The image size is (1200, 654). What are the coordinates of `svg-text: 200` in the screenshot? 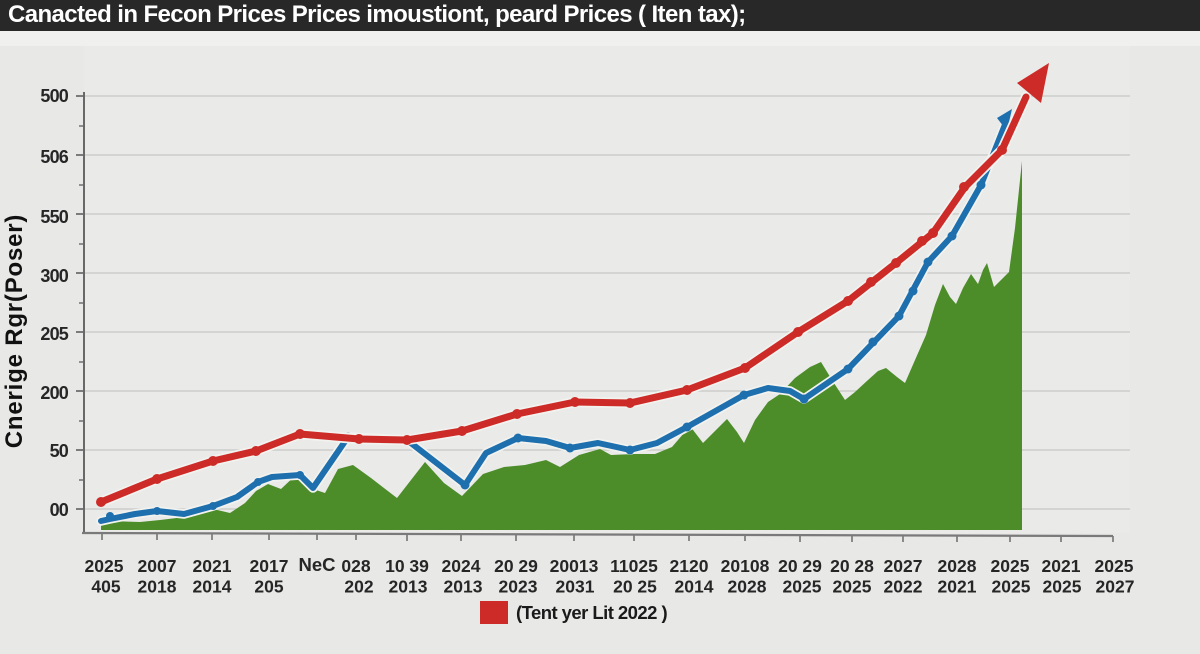 It's located at (54, 393).